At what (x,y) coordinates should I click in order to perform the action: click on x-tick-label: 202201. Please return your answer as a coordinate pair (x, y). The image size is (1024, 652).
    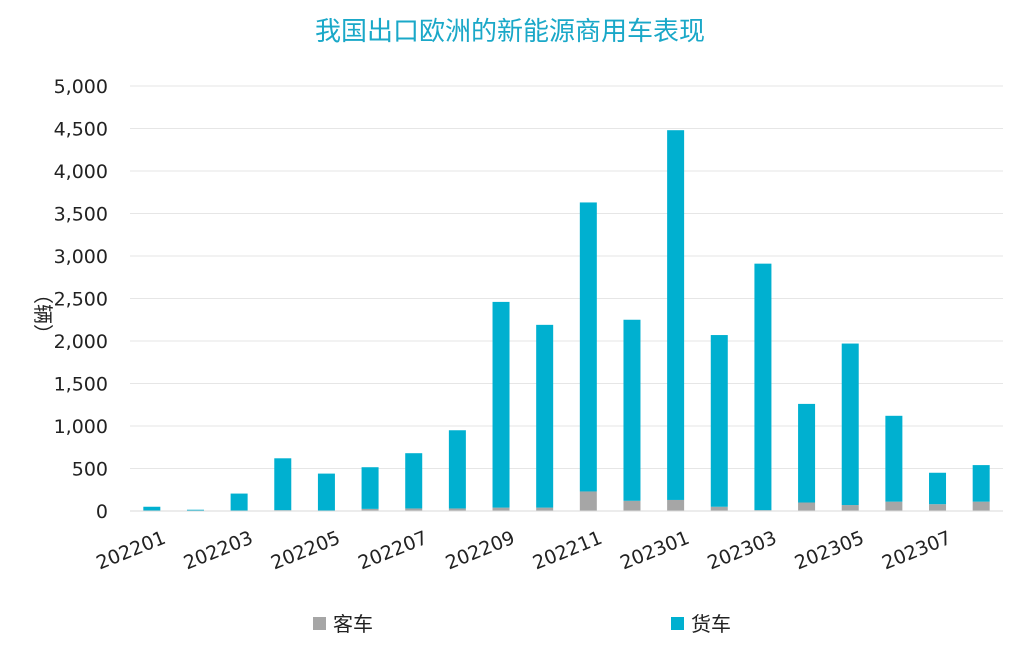
    Looking at the image, I should click on (130, 551).